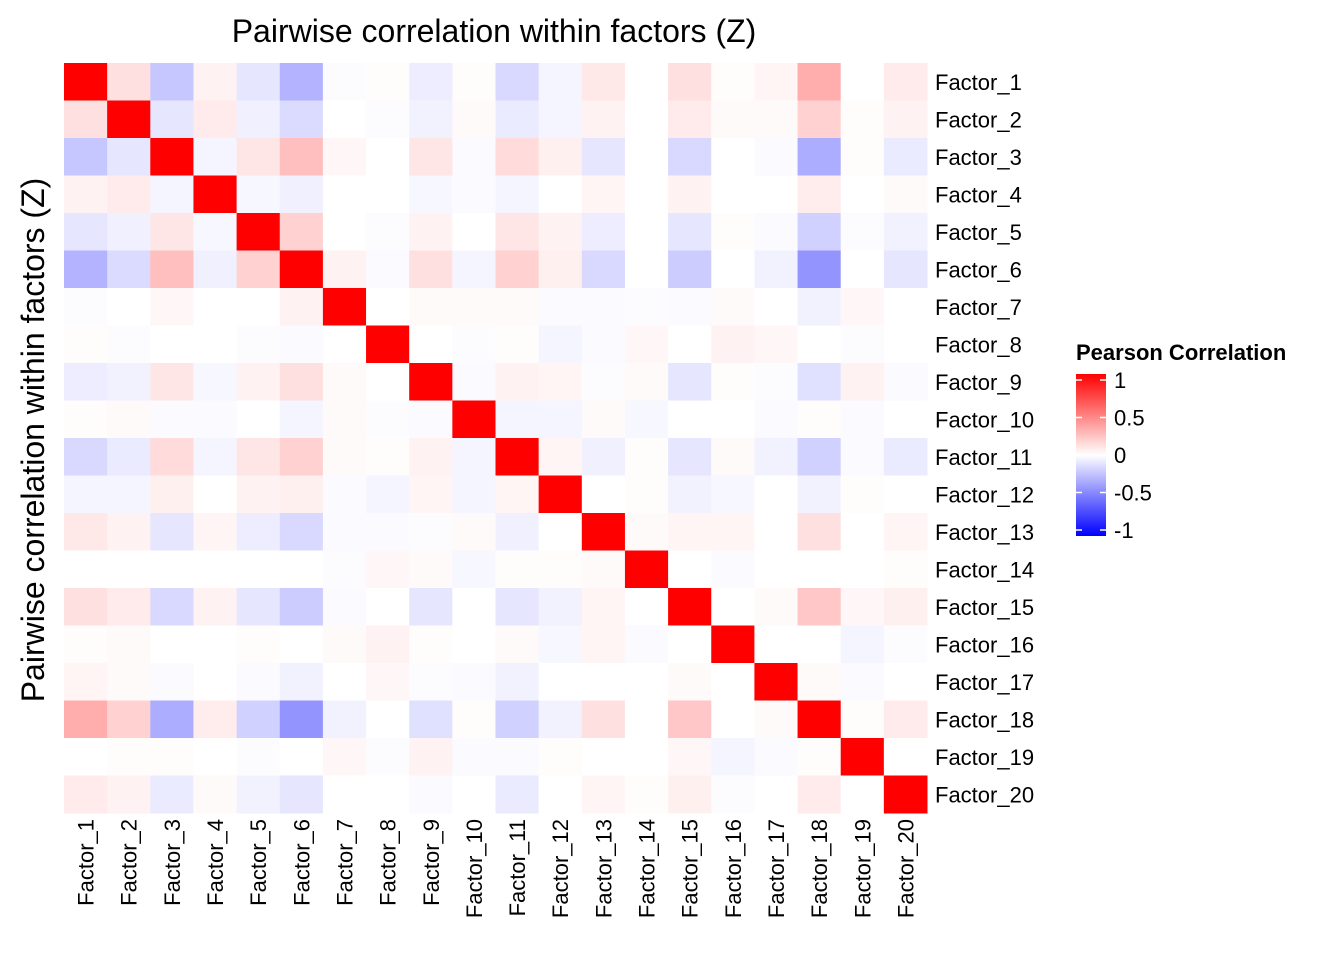 The width and height of the screenshot is (1344, 960). Describe the element at coordinates (431, 862) in the screenshot. I see `column-tick-label: Factor_9` at that location.